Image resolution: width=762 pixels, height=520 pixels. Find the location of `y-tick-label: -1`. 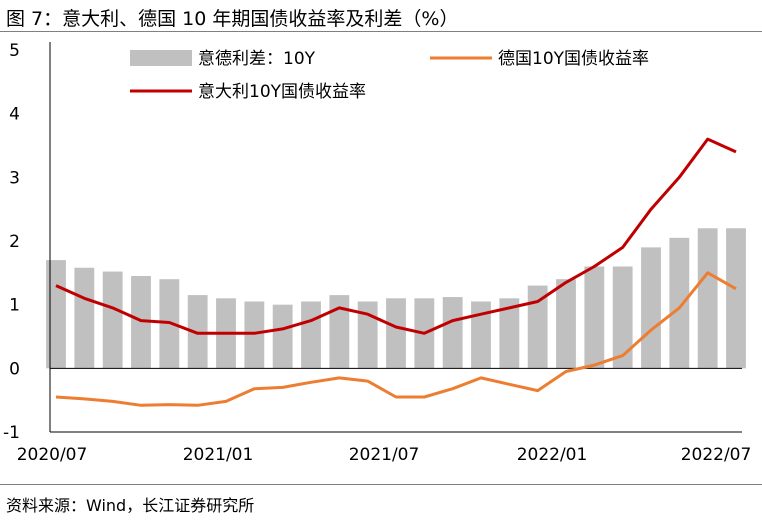

y-tick-label: -1 is located at coordinates (11, 433).